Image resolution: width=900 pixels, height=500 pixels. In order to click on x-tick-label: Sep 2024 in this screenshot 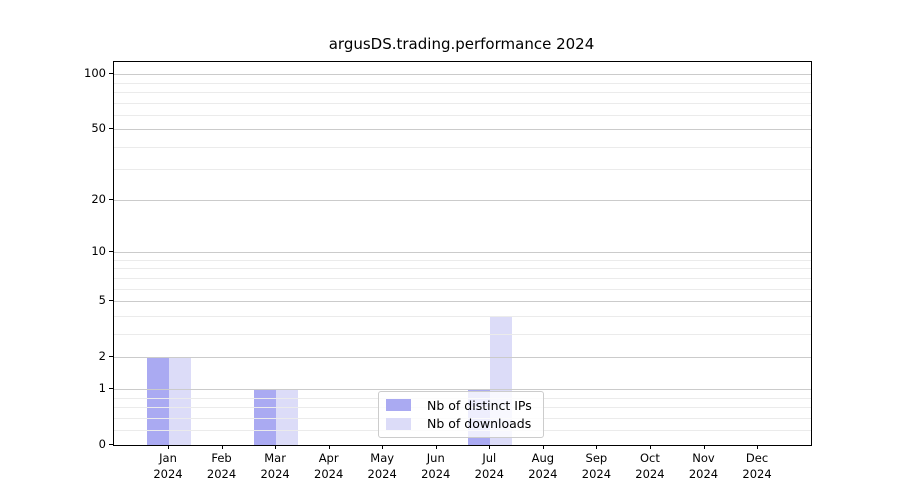, I will do `click(596, 466)`.